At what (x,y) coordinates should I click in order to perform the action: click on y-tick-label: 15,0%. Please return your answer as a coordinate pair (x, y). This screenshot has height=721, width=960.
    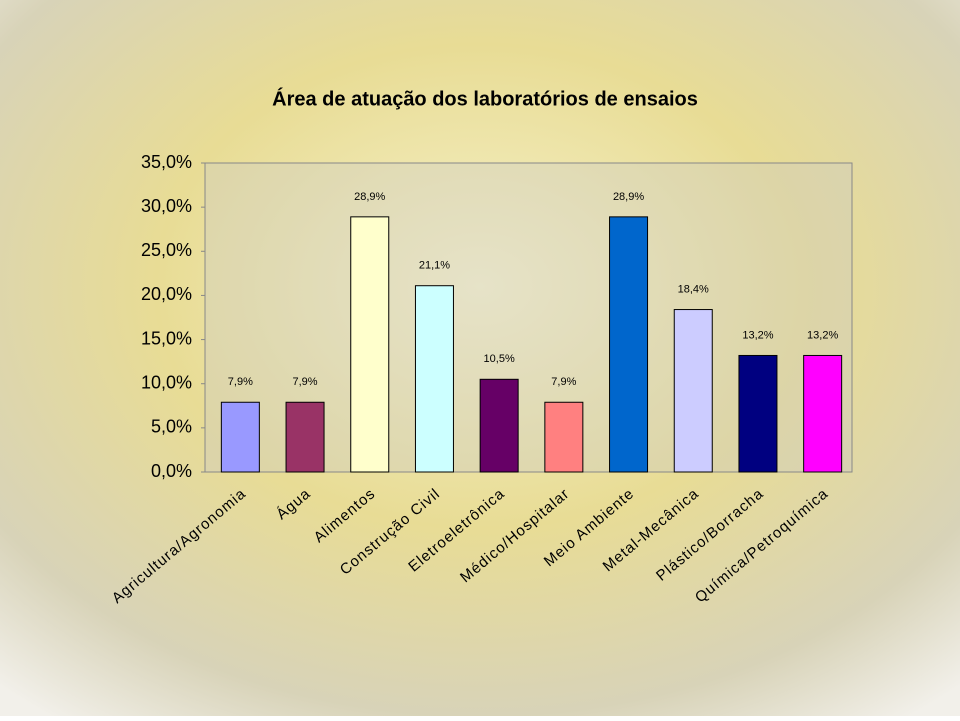
    Looking at the image, I should click on (166, 338).